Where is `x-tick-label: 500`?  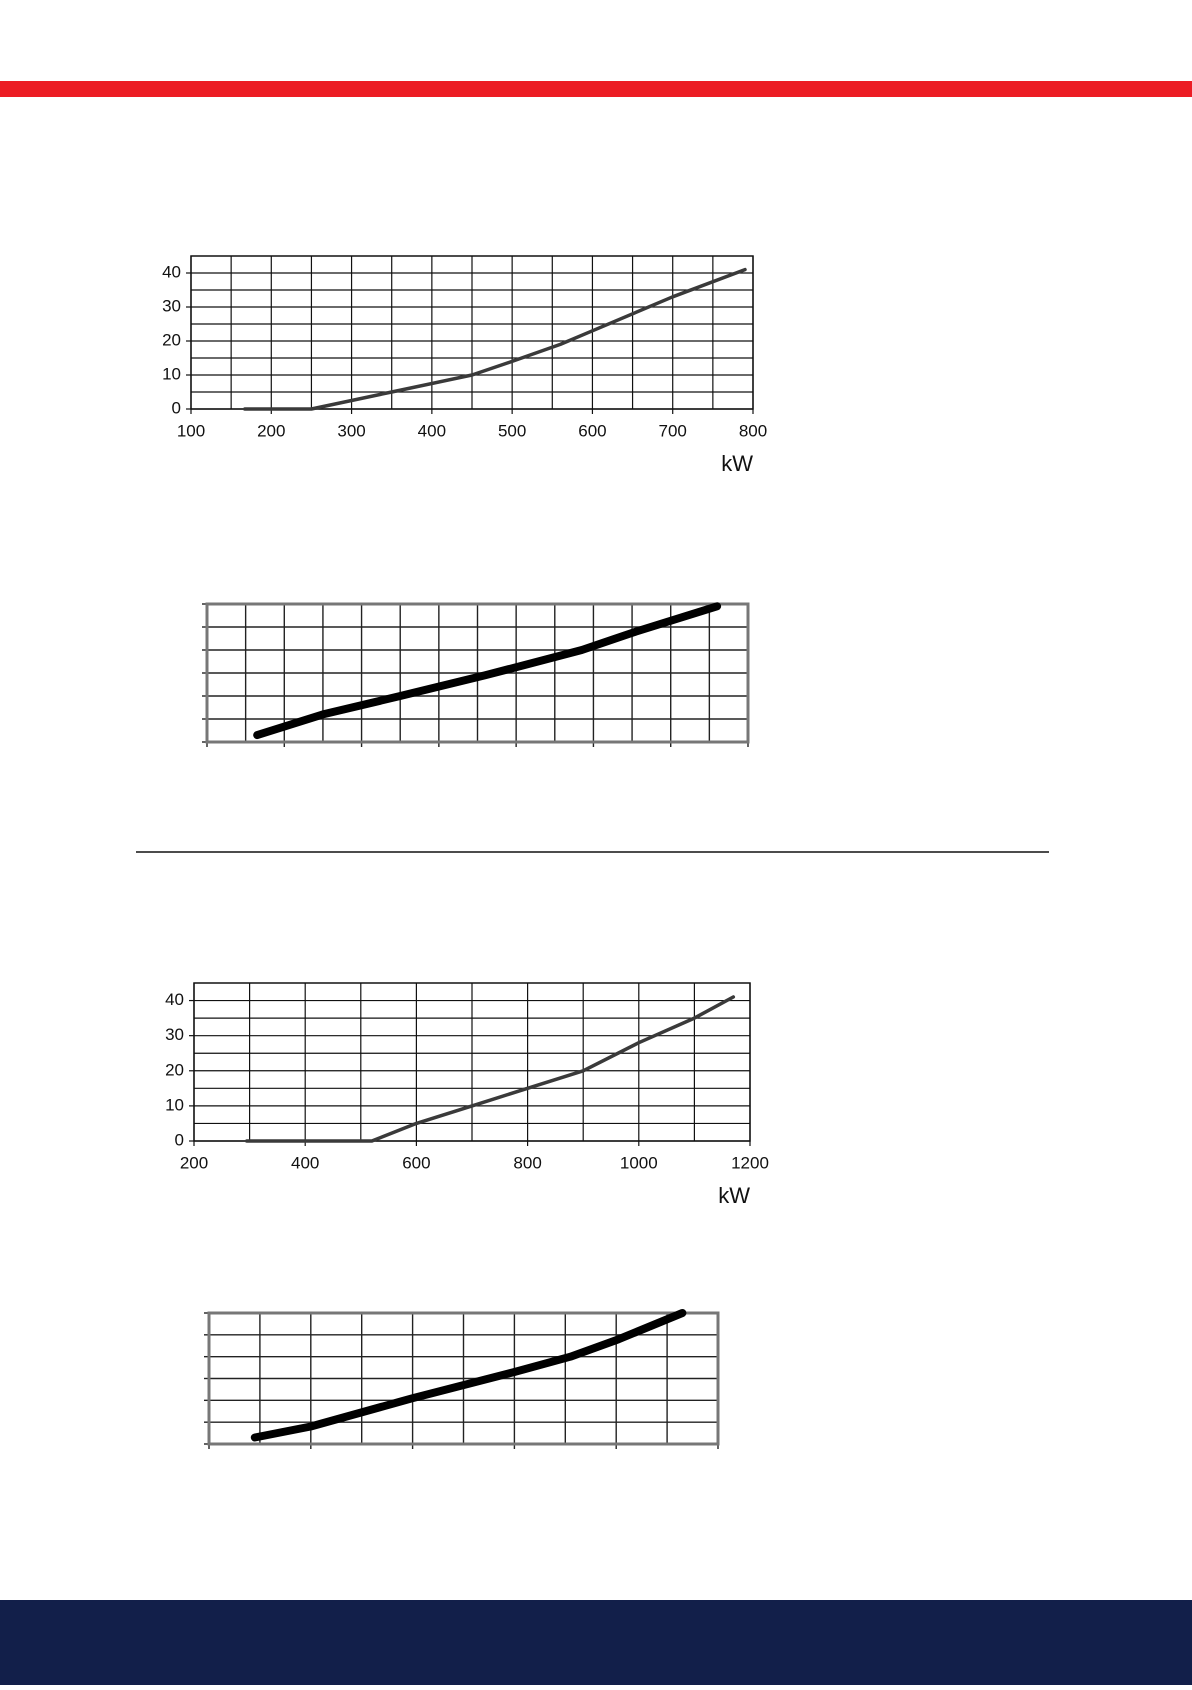 x-tick-label: 500 is located at coordinates (512, 430).